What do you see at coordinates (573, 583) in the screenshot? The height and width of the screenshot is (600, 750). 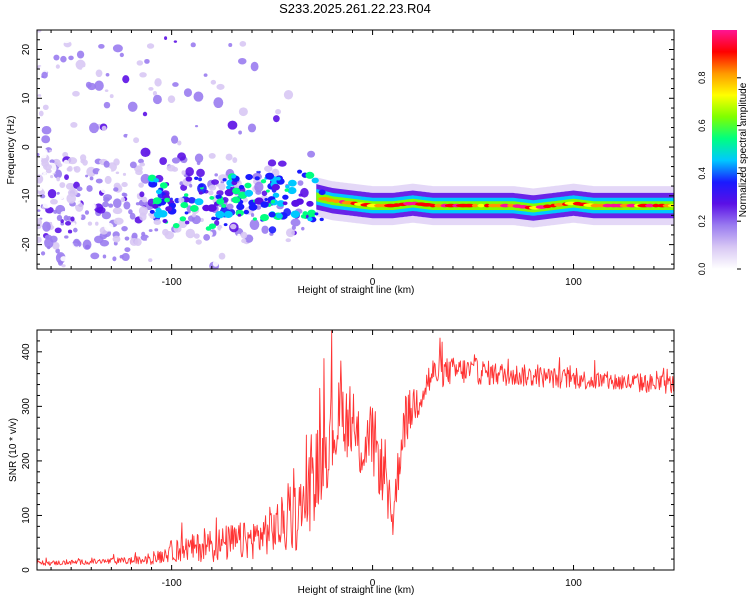 I see `snr-x-tick-label: 100` at bounding box center [573, 583].